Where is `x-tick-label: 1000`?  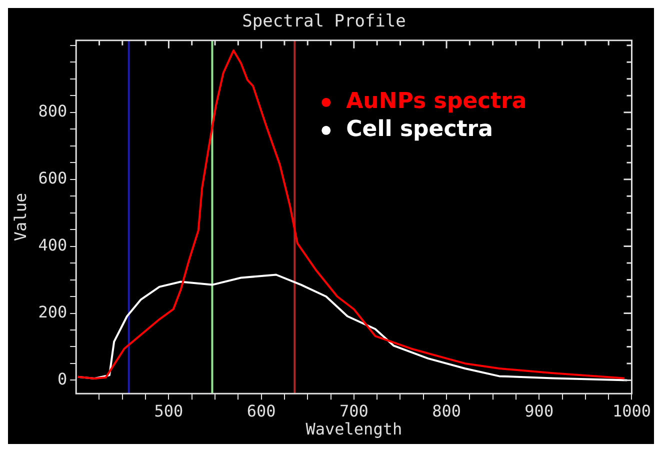 x-tick-label: 1000 is located at coordinates (631, 410).